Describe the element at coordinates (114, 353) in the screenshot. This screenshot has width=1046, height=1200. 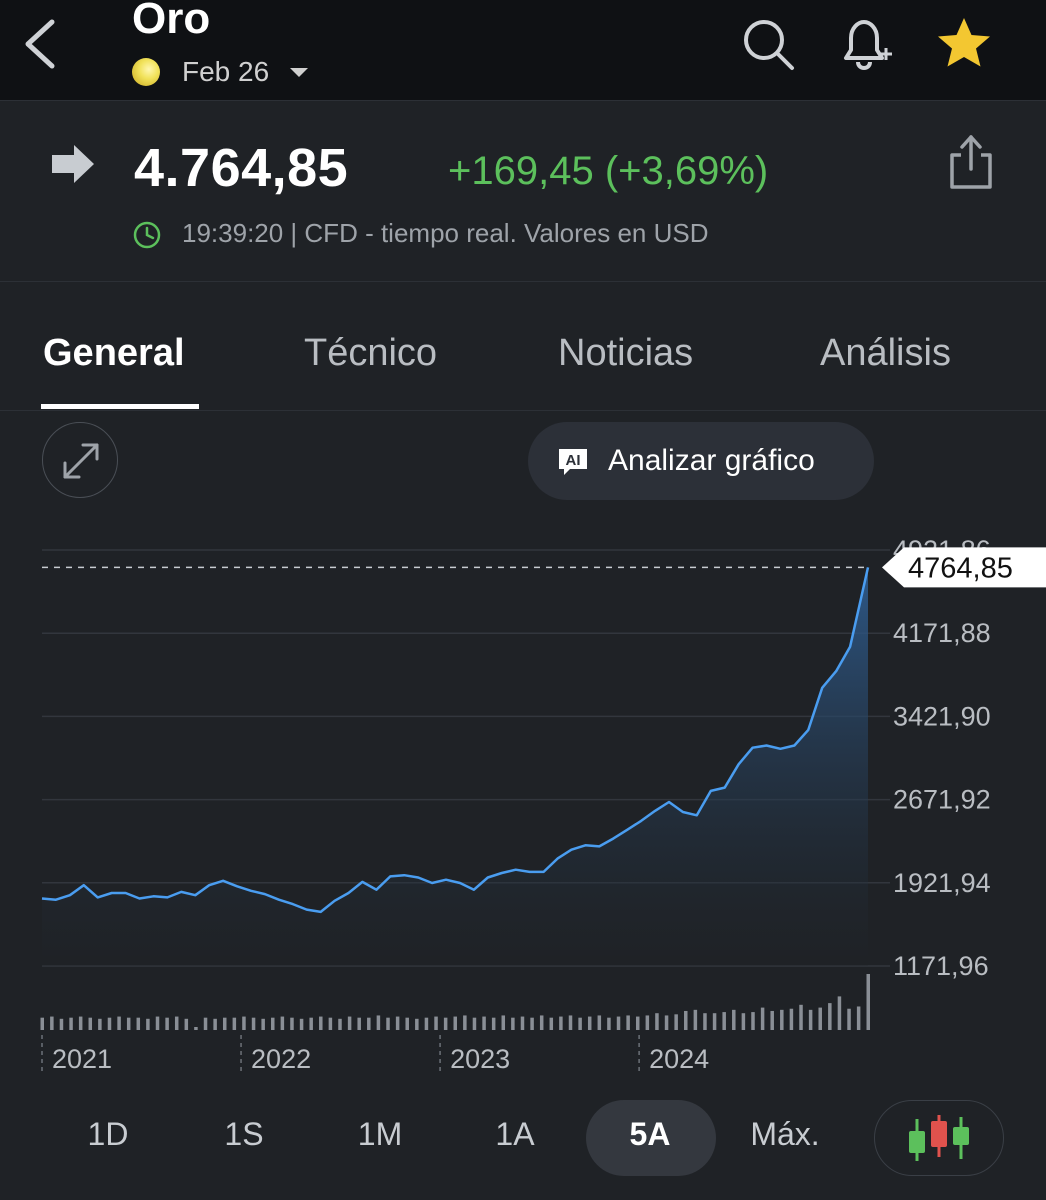
I see `tab-general: General` at that location.